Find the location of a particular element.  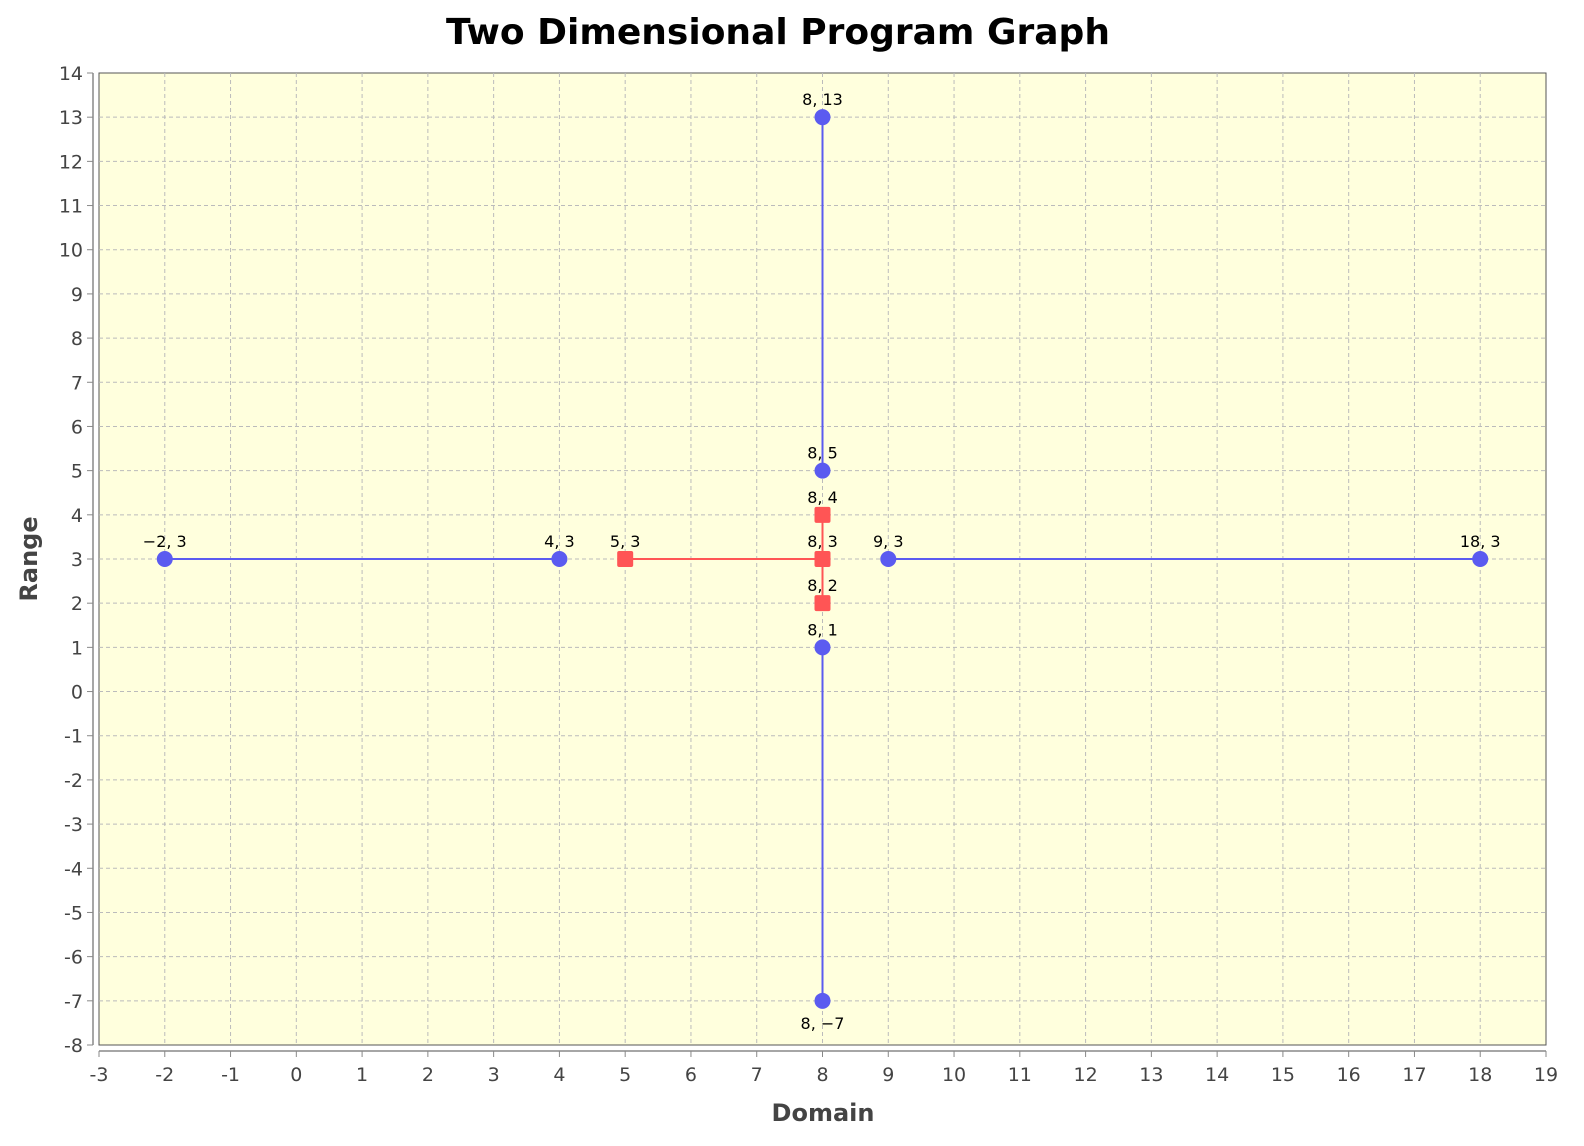

x-tick-label: 6 is located at coordinates (691, 1075).